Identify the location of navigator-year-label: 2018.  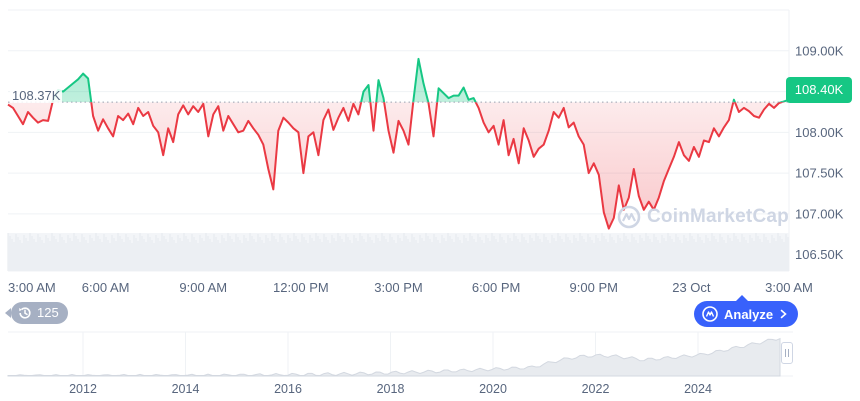
(391, 389).